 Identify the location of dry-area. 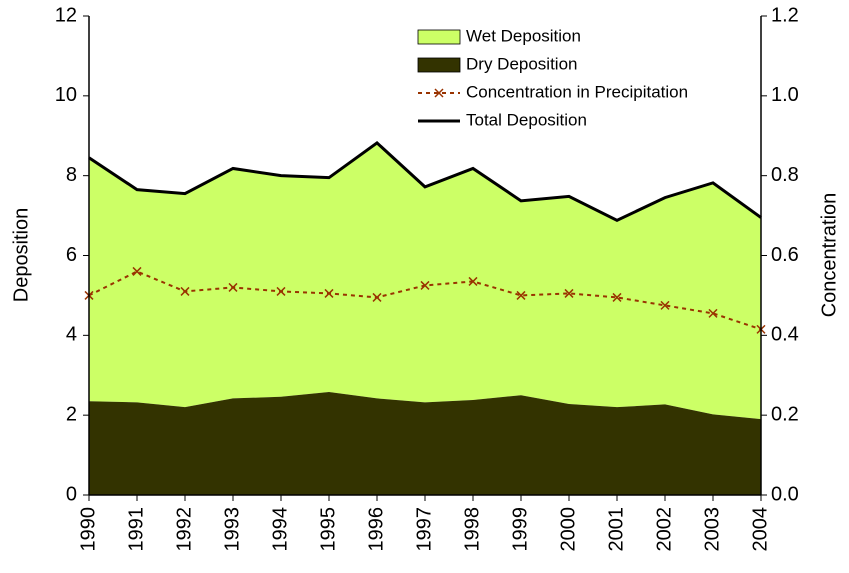
(425, 443).